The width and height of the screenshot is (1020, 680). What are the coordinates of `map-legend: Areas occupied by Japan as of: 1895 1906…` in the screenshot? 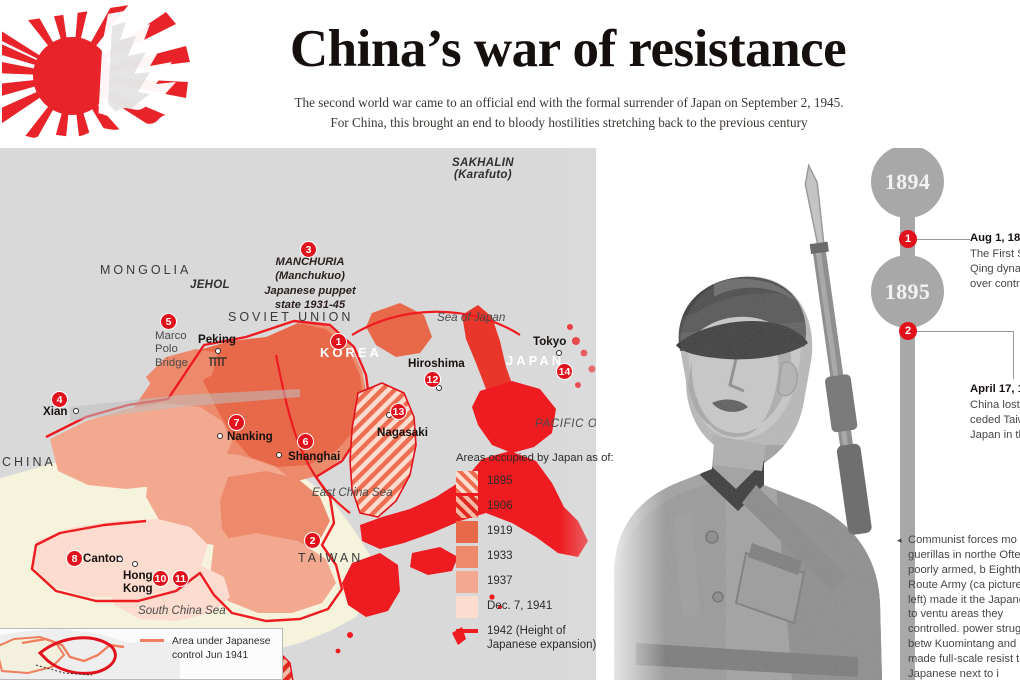 It's located at (541, 553).